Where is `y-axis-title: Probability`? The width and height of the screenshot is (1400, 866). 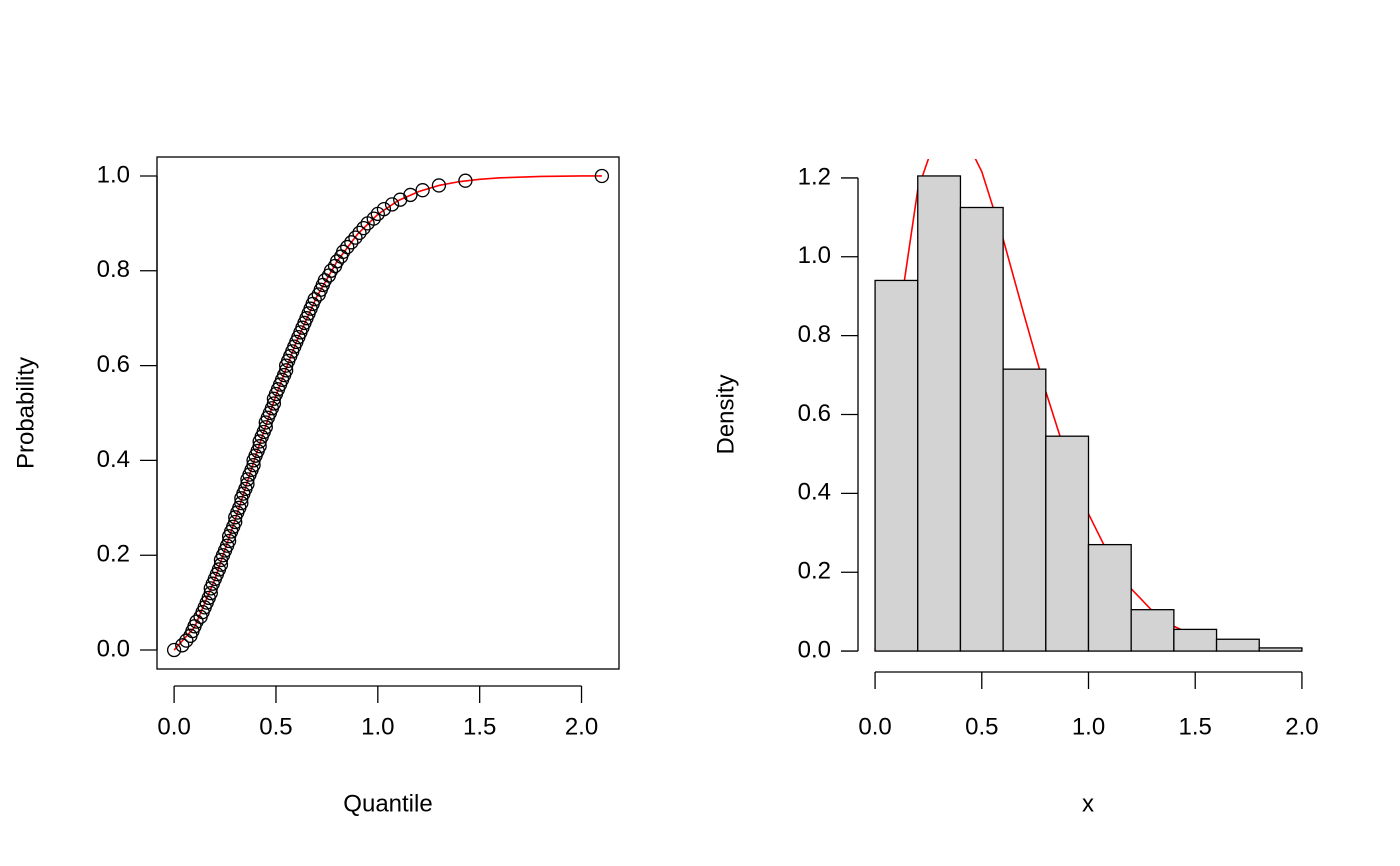 y-axis-title: Probability is located at coordinates (25, 413).